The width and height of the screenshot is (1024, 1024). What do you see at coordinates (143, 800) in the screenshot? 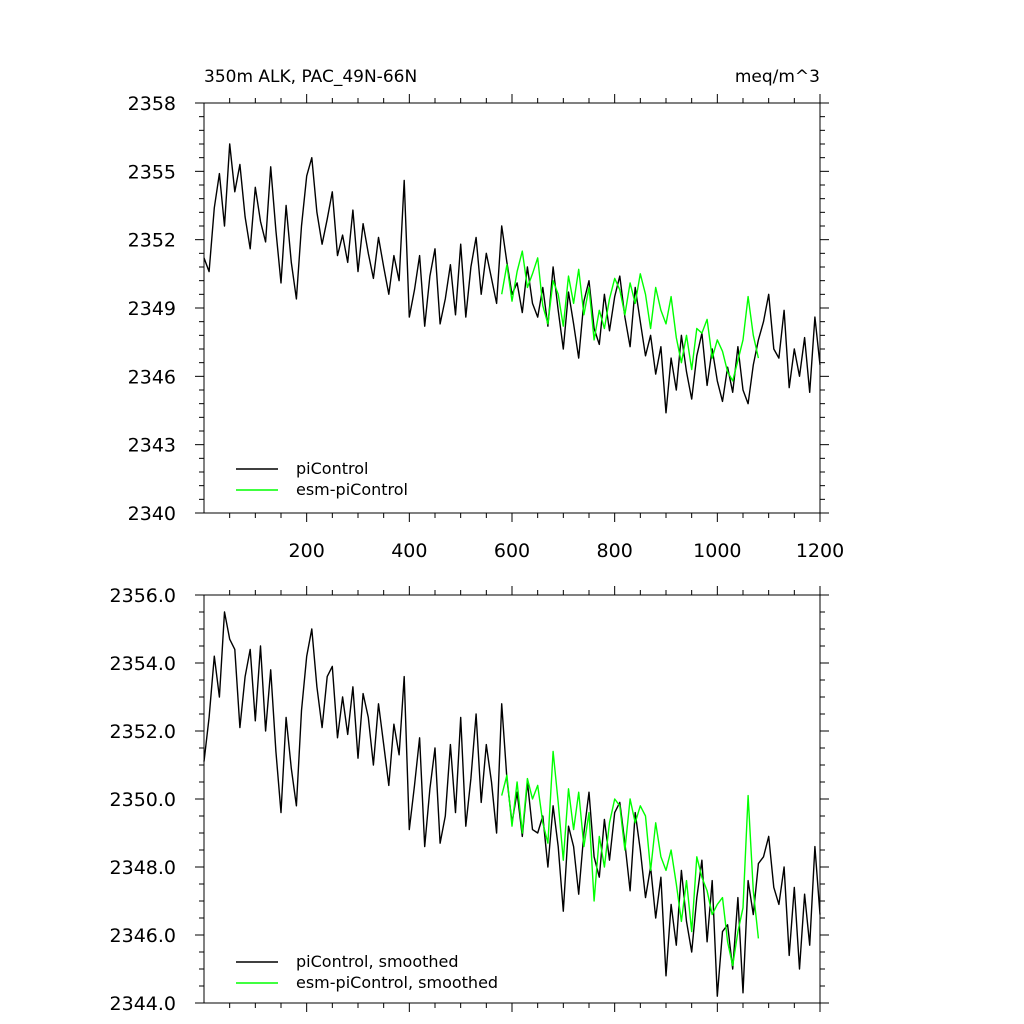
I see `y-tick-label: 2350.0` at bounding box center [143, 800].